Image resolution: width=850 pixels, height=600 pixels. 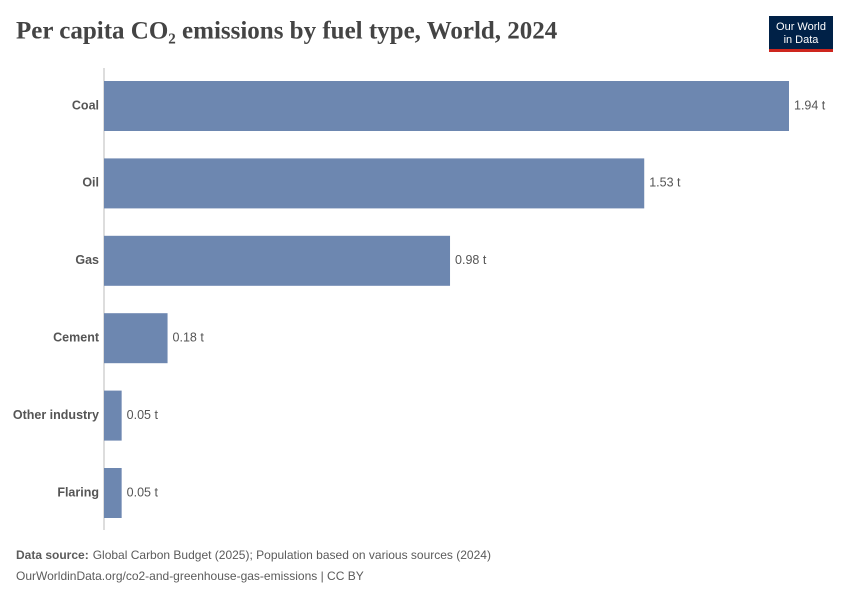 I want to click on logo-stripe, so click(x=801, y=50).